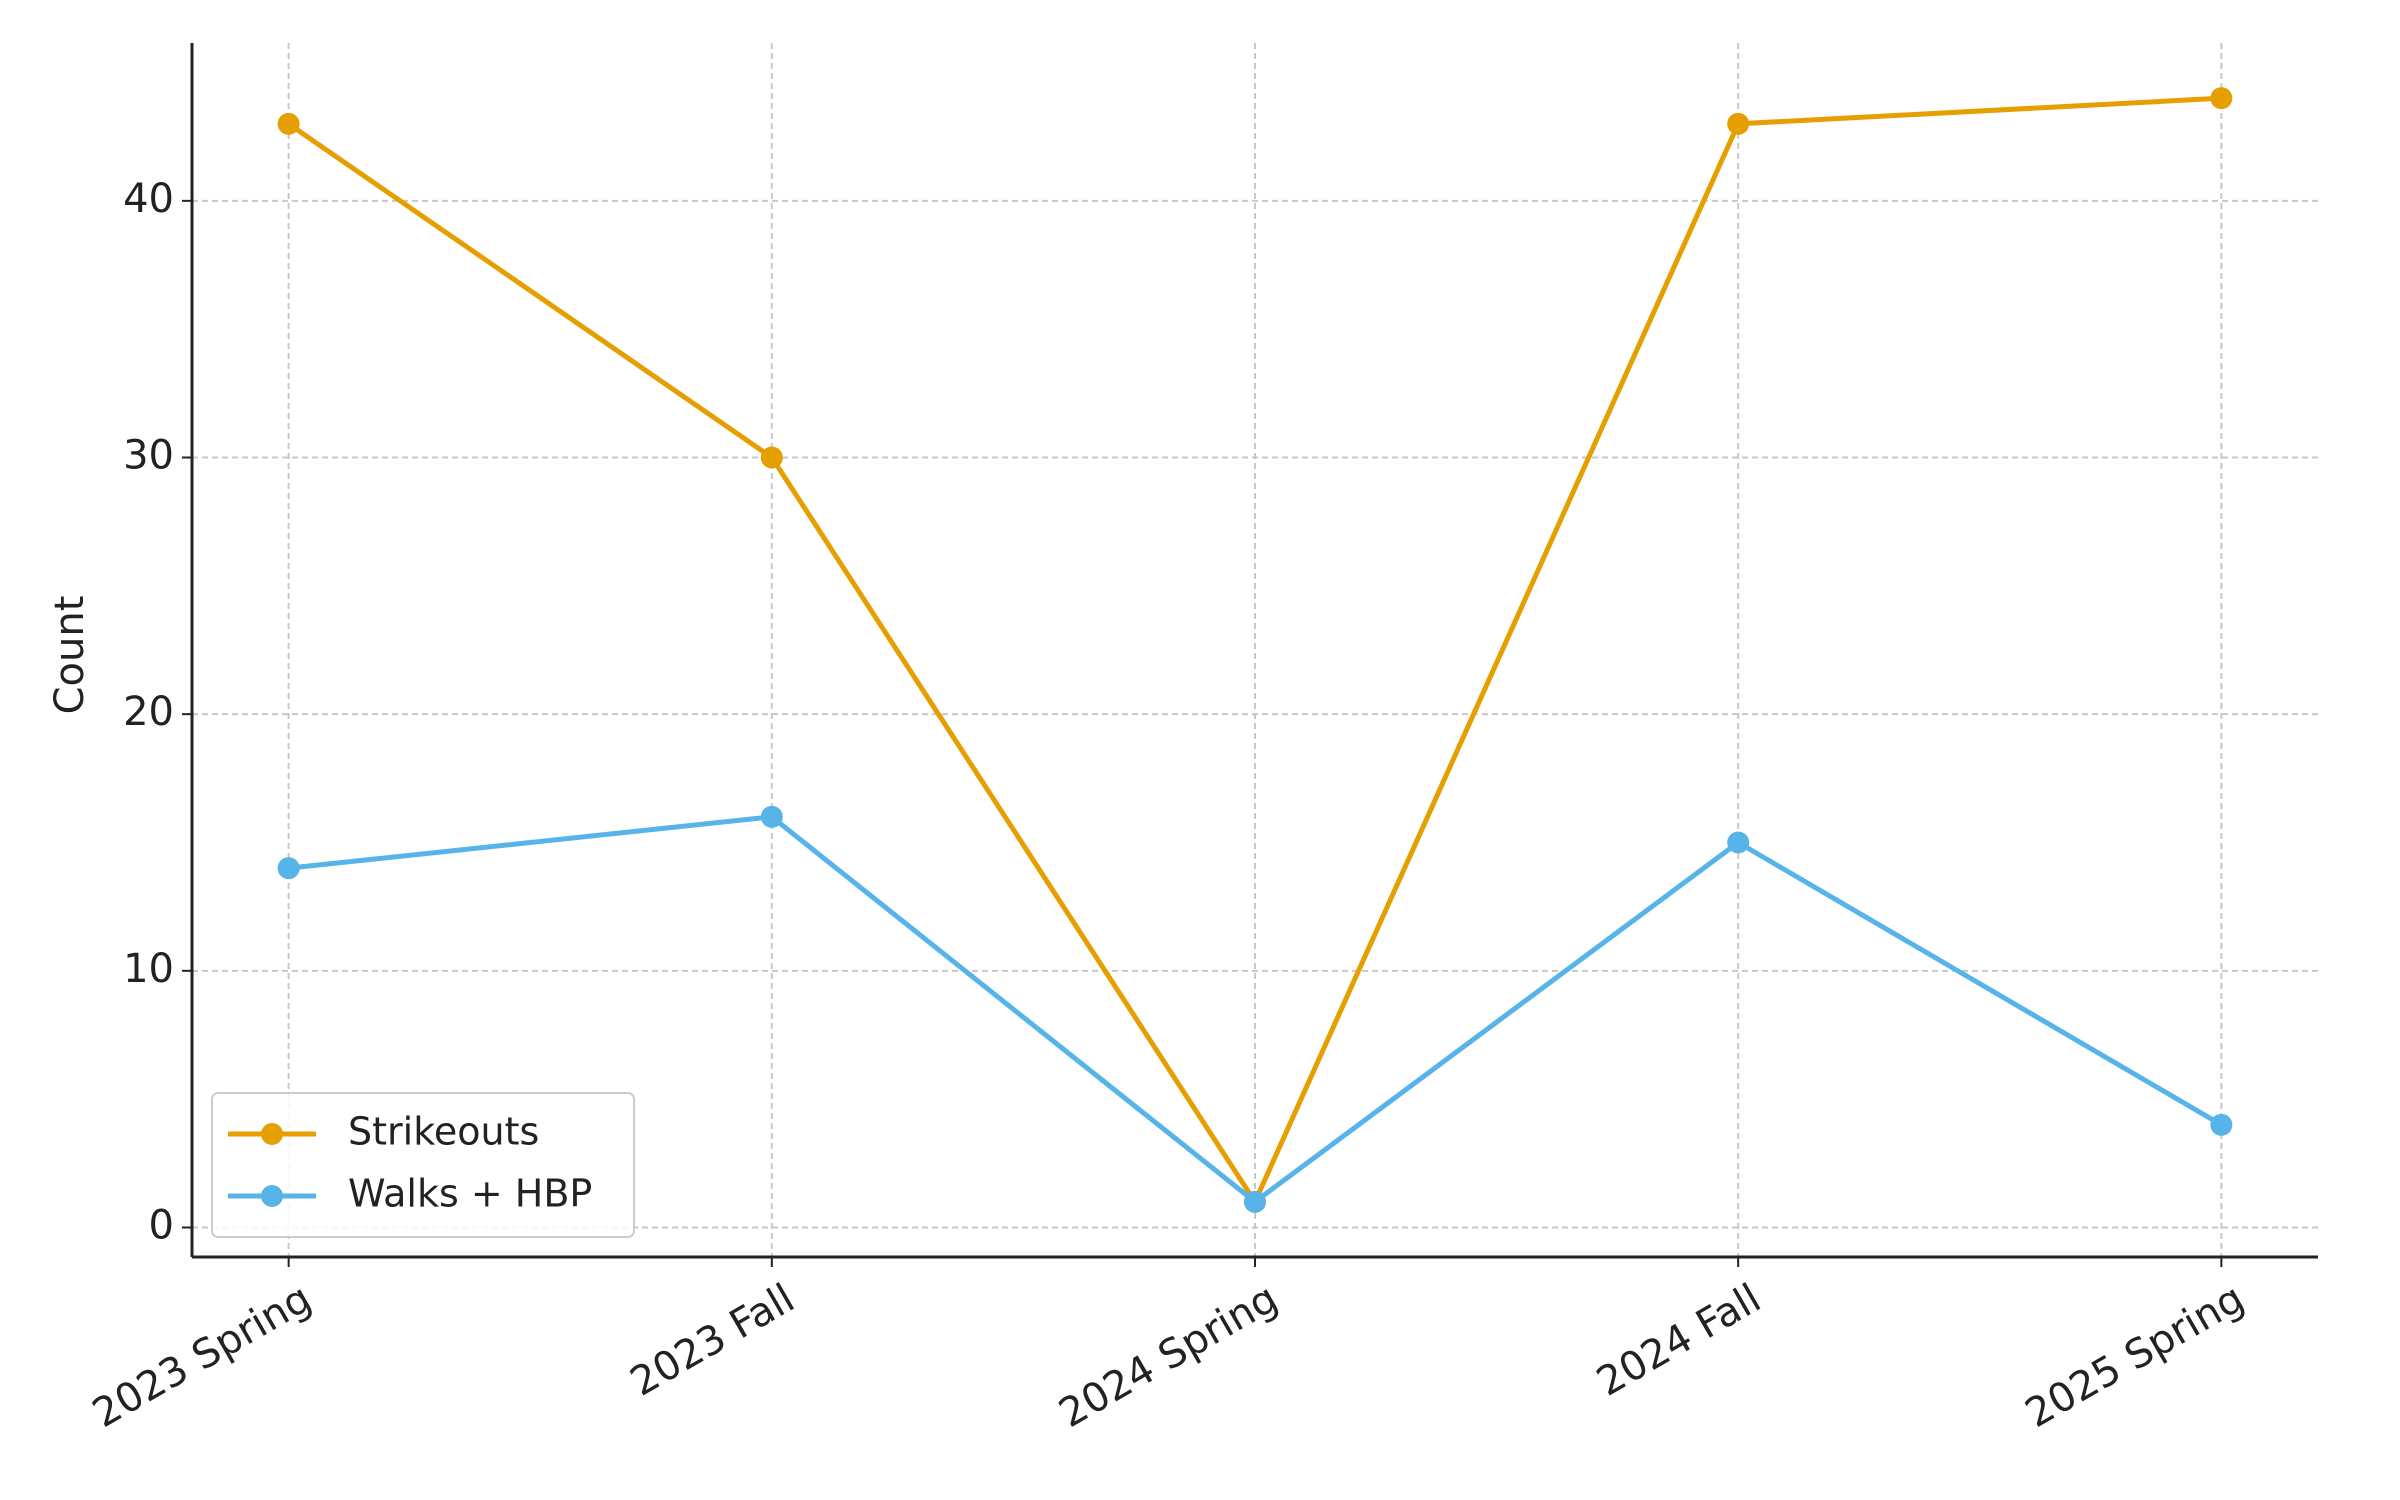  Describe the element at coordinates (70, 655) in the screenshot. I see `y-axis-label: Count` at that location.